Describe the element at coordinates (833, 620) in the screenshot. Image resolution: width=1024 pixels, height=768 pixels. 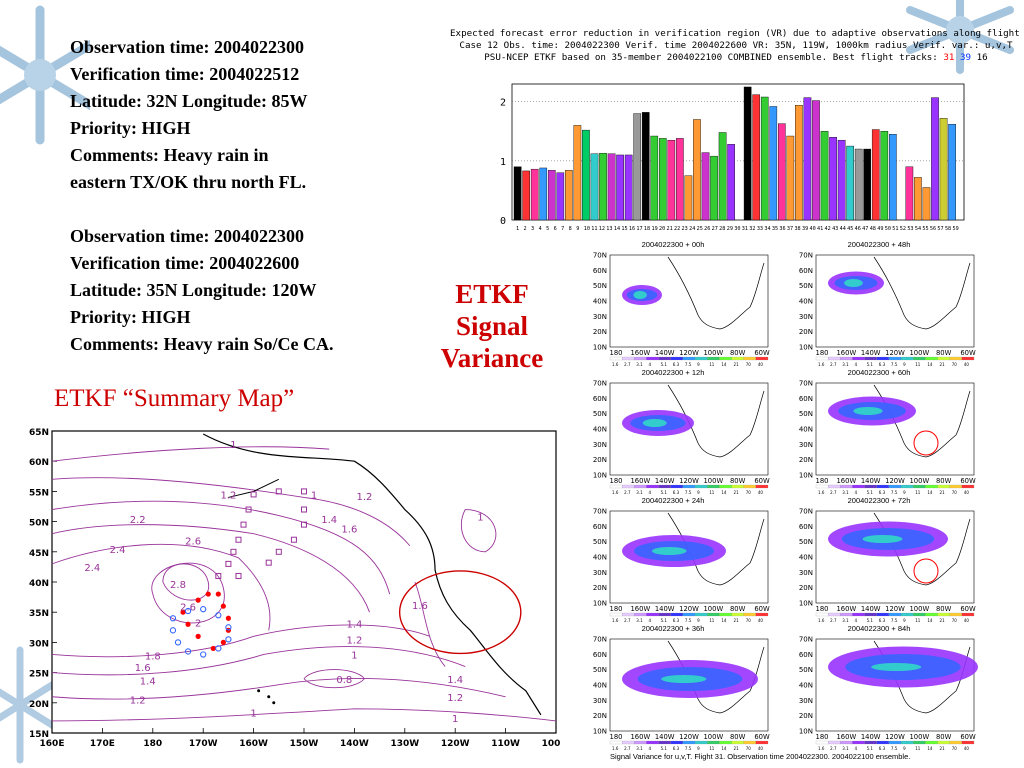
I see `colorbar-label: 2.7` at that location.